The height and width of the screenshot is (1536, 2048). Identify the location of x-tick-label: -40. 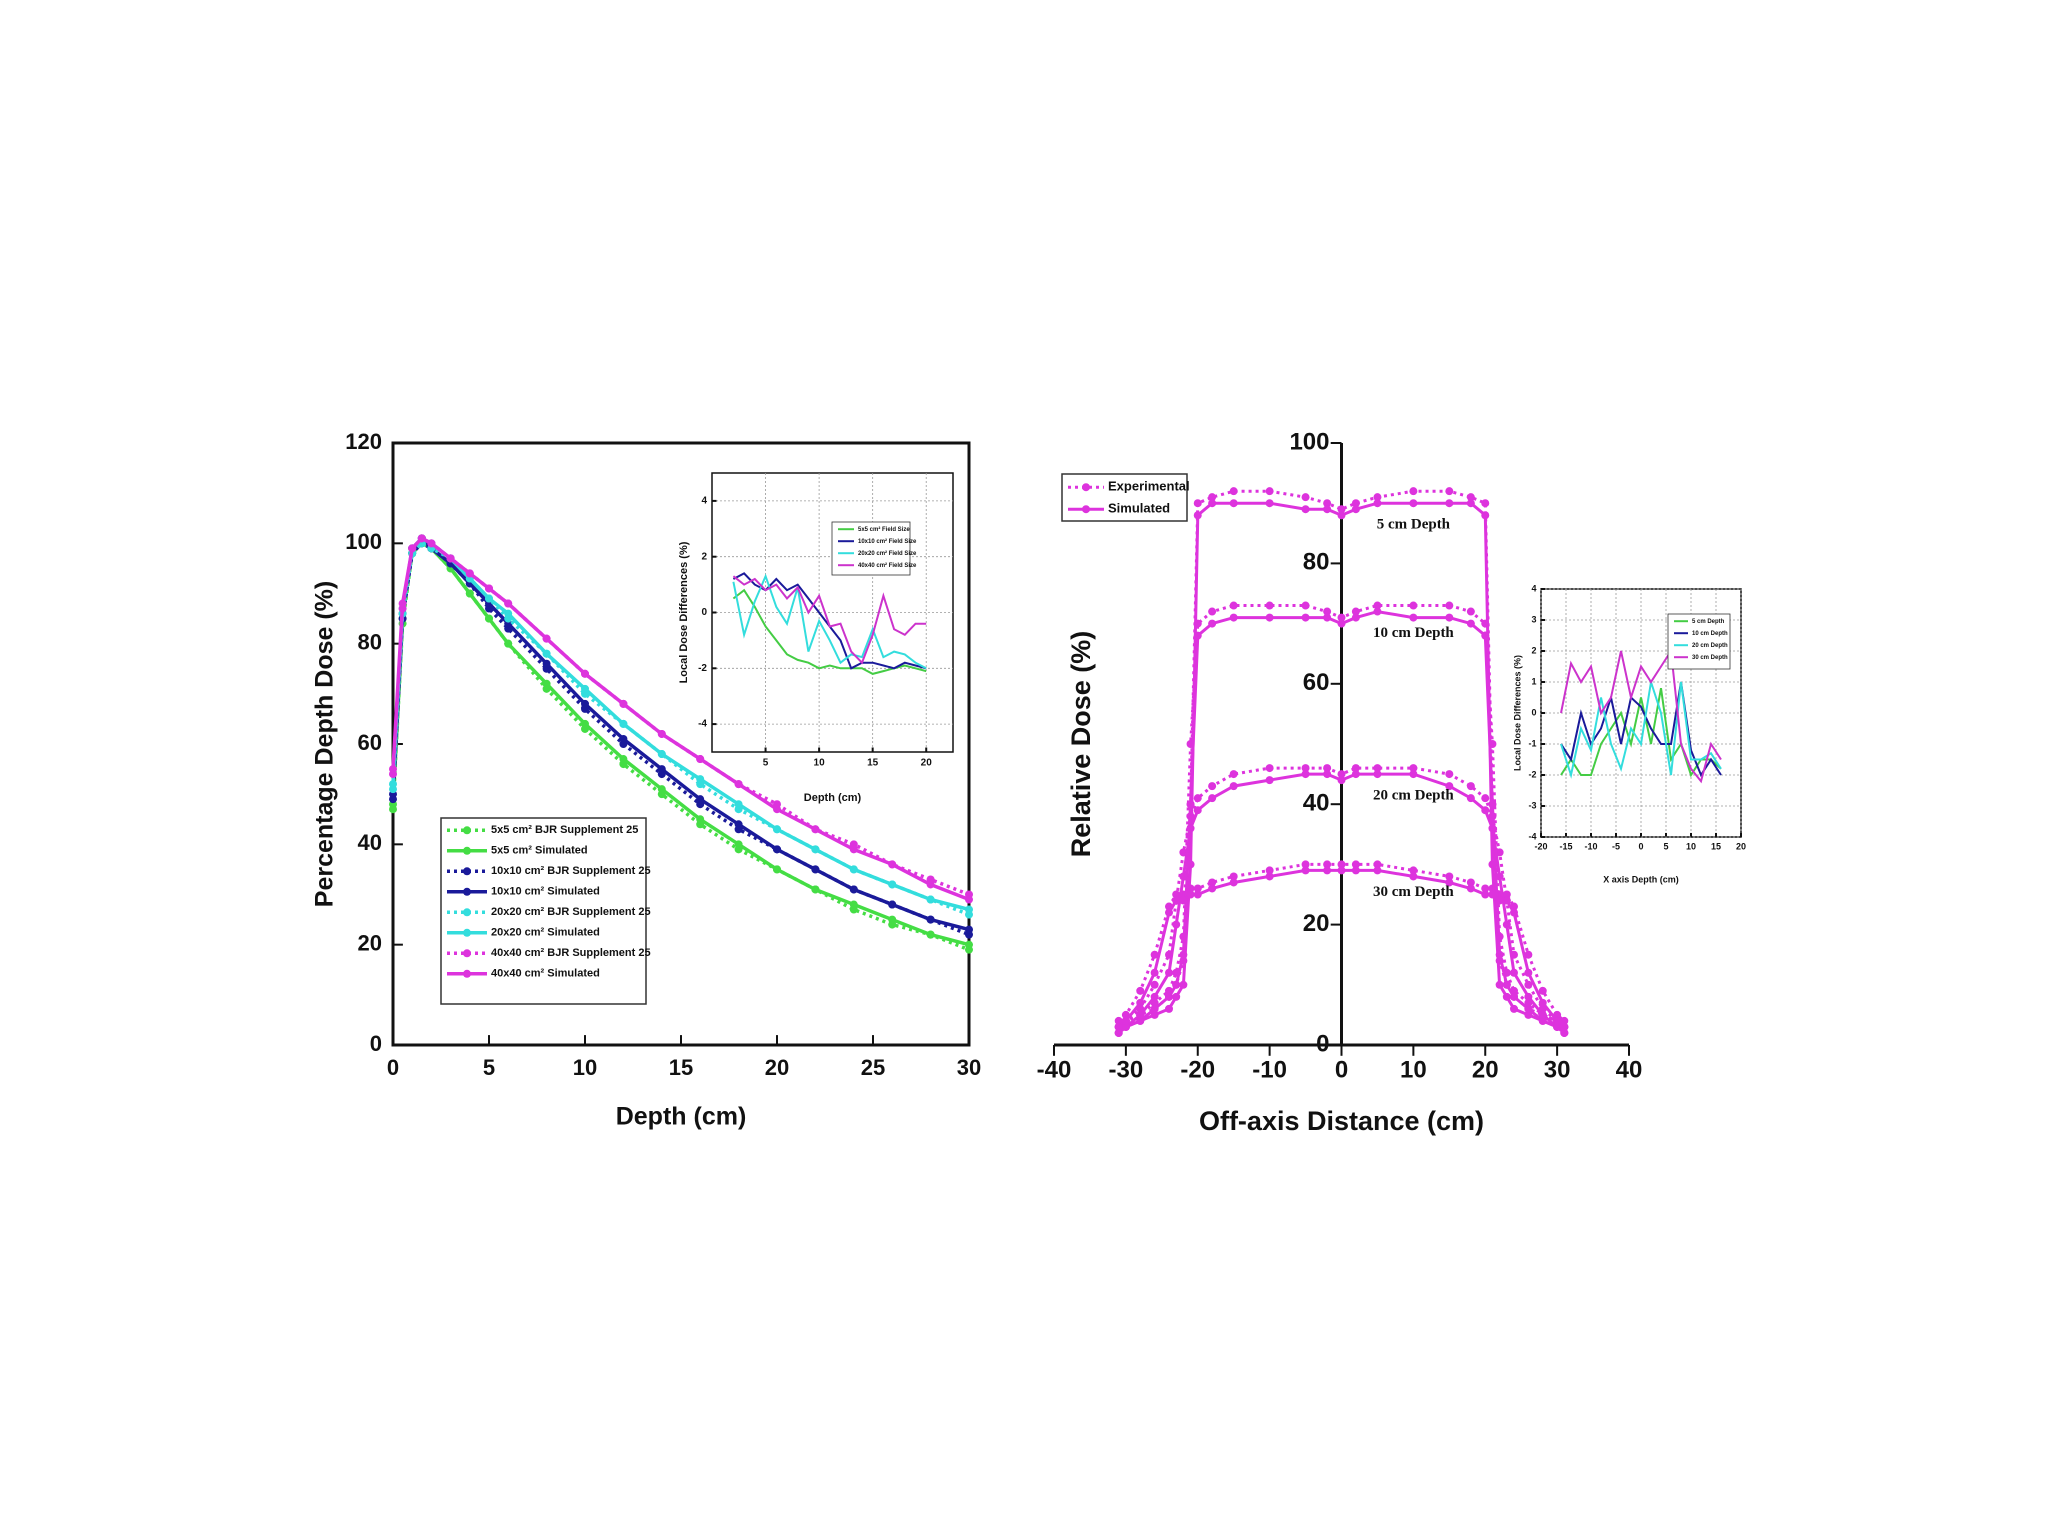
(1054, 1070).